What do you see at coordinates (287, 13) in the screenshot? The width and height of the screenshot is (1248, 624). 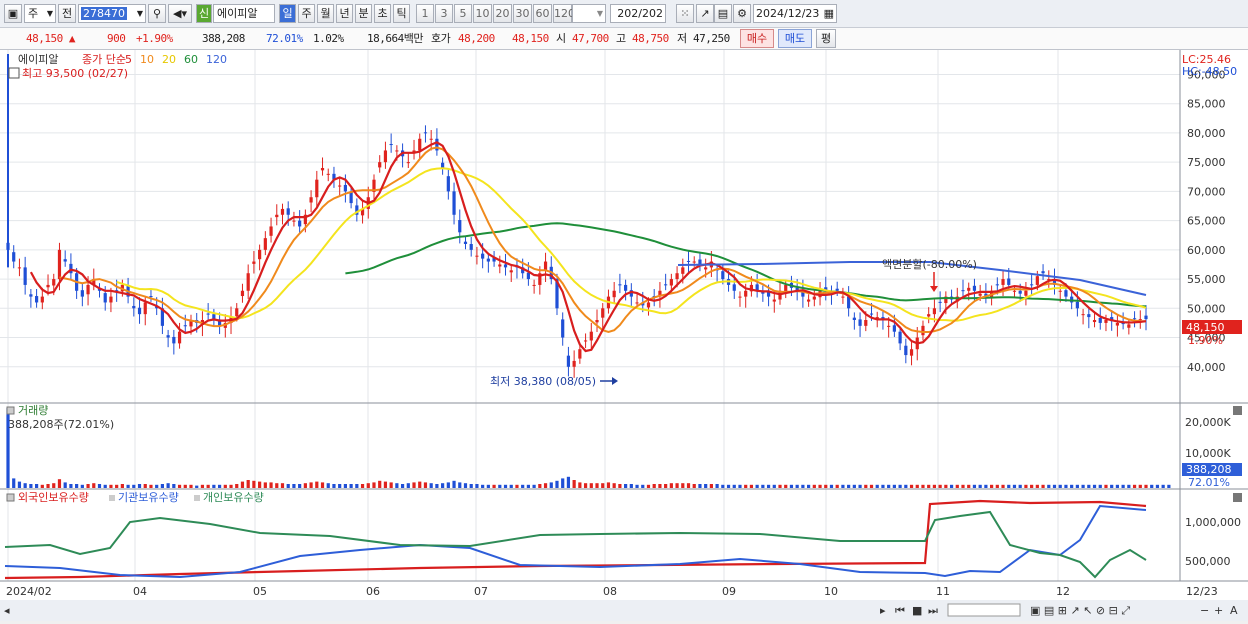 I see `period-tab-0: 일` at bounding box center [287, 13].